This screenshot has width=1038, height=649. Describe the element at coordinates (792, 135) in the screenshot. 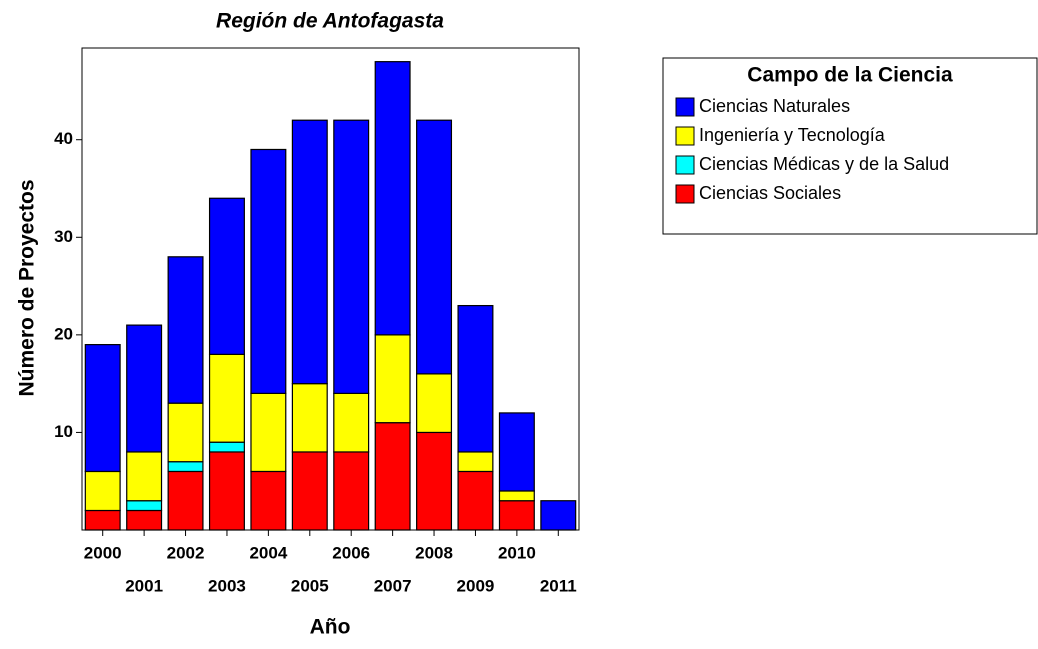

I see `legend-label: Ingeniería y Tecnología` at that location.